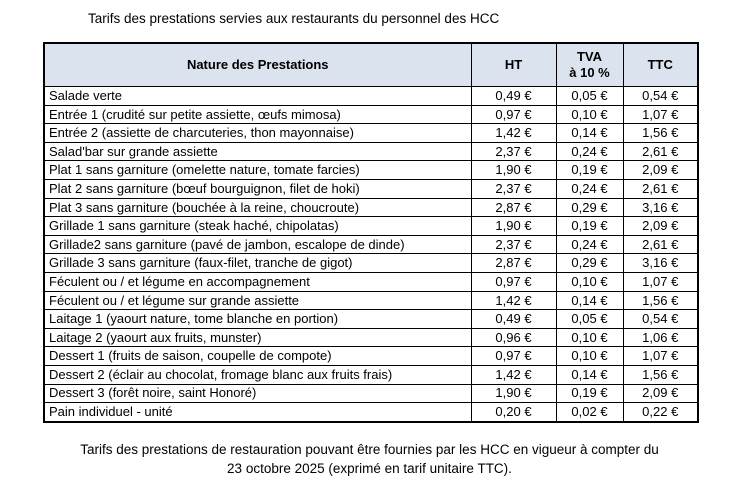 This screenshot has width=739, height=488. What do you see at coordinates (257, 412) in the screenshot?
I see `prestation-label: Pain individuel - unité` at bounding box center [257, 412].